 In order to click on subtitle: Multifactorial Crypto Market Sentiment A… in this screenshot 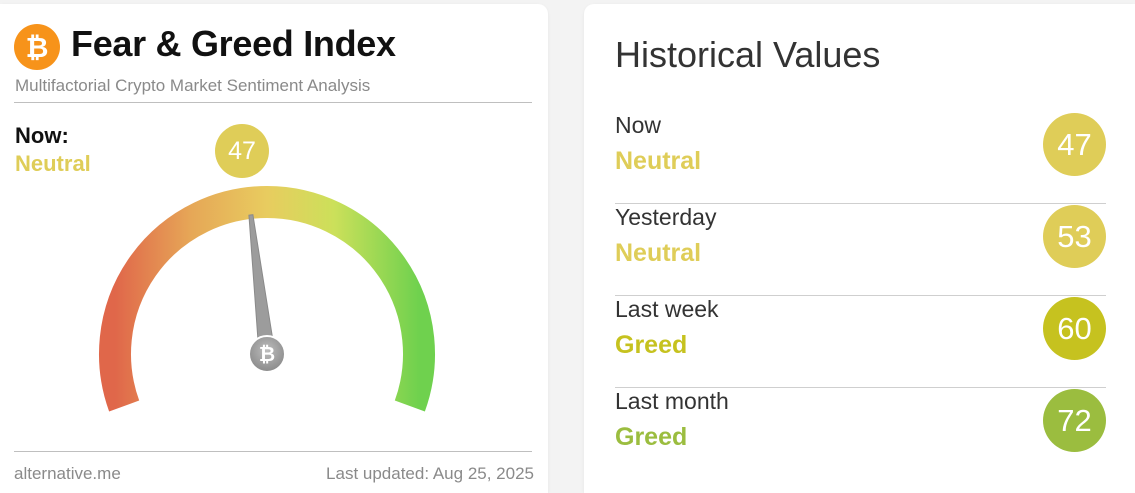, I will do `click(193, 85)`.